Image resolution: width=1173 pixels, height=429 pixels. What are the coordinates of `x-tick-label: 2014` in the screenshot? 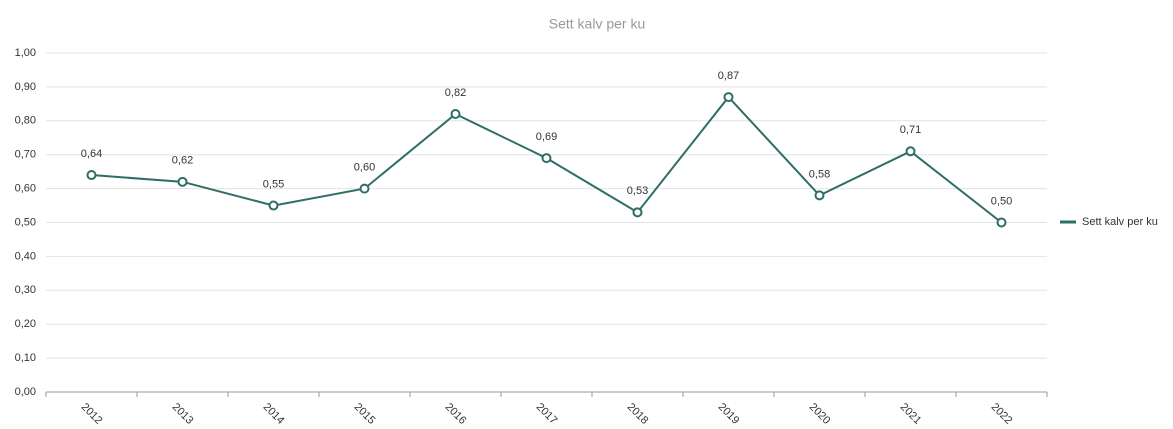 It's located at (274, 414).